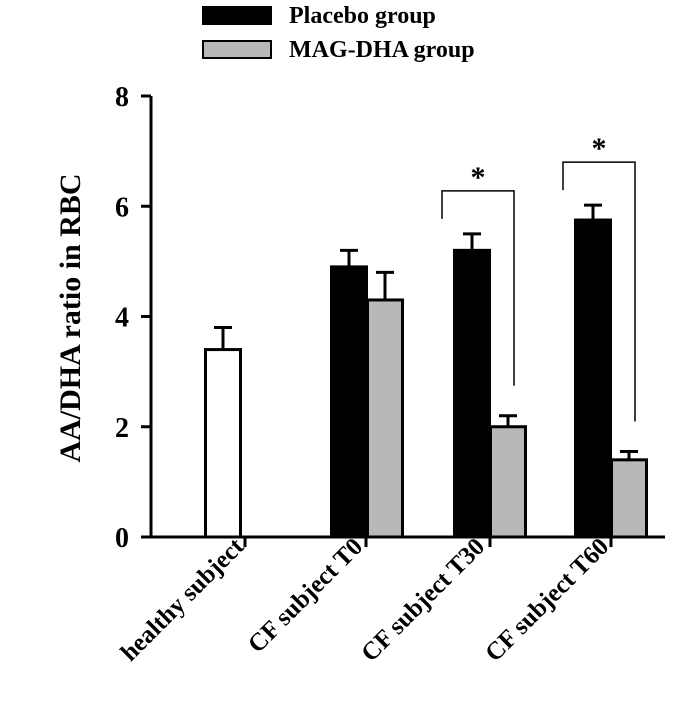 The image size is (690, 702). What do you see at coordinates (223, 443) in the screenshot?
I see `bar-healthy-subject` at bounding box center [223, 443].